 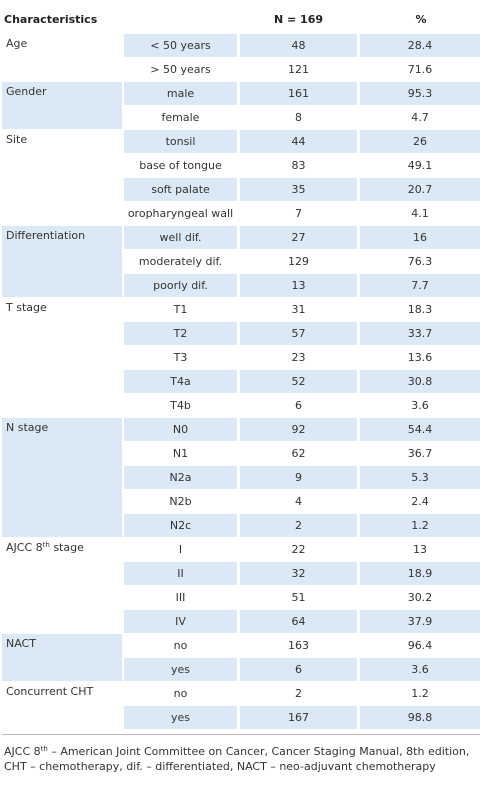 What do you see at coordinates (420, 453) in the screenshot?
I see `percent-cell: 36.7` at bounding box center [420, 453].